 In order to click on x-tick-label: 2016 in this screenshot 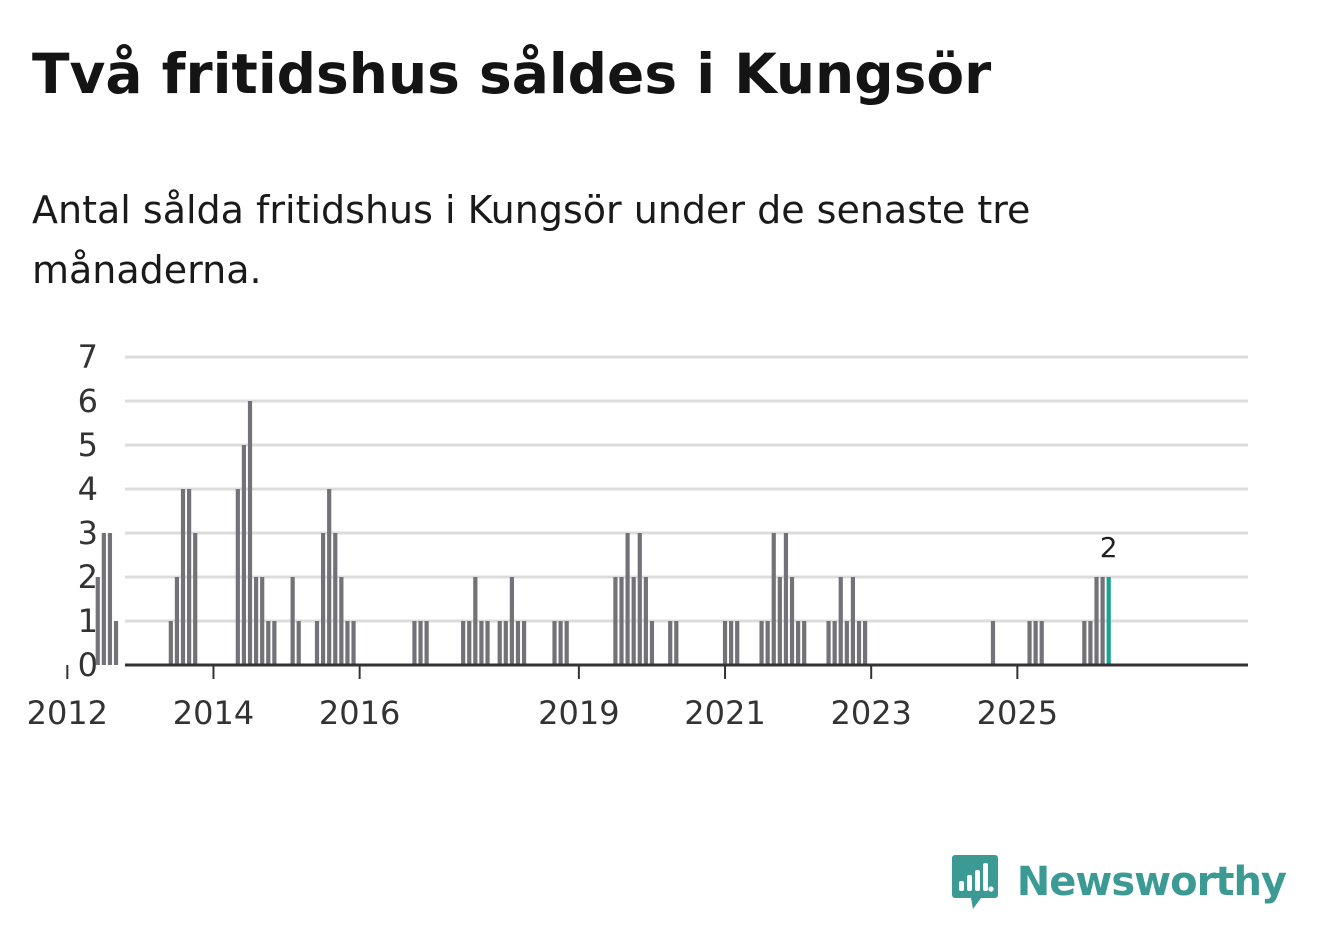, I will do `click(359, 713)`.